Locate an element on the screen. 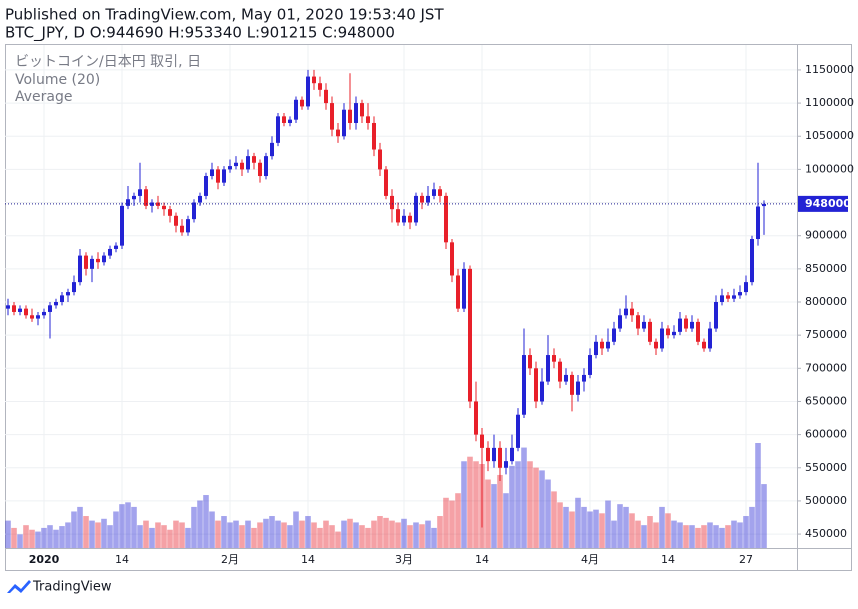  x-tick-label: 4月 is located at coordinates (590, 559).